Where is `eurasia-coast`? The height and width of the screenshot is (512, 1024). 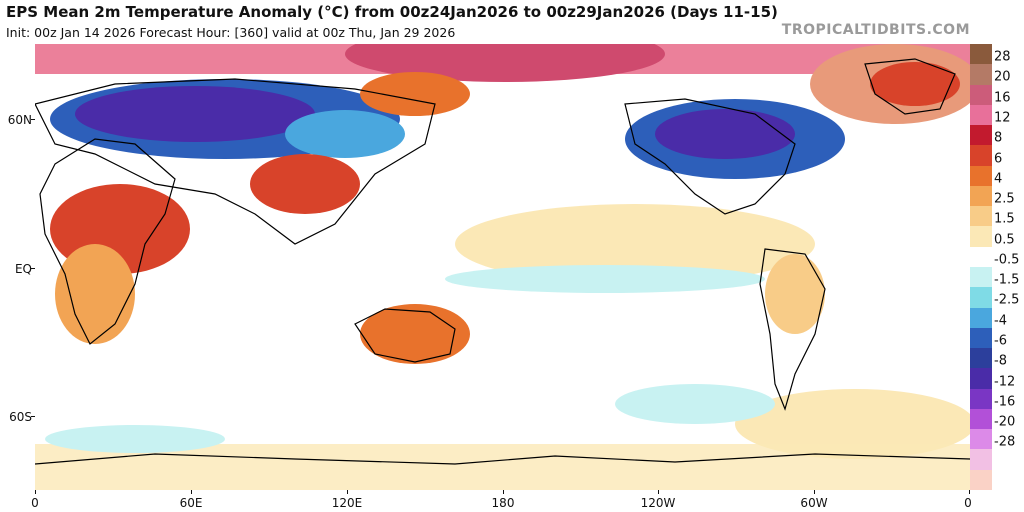 eurasia-coast is located at coordinates (235, 161).